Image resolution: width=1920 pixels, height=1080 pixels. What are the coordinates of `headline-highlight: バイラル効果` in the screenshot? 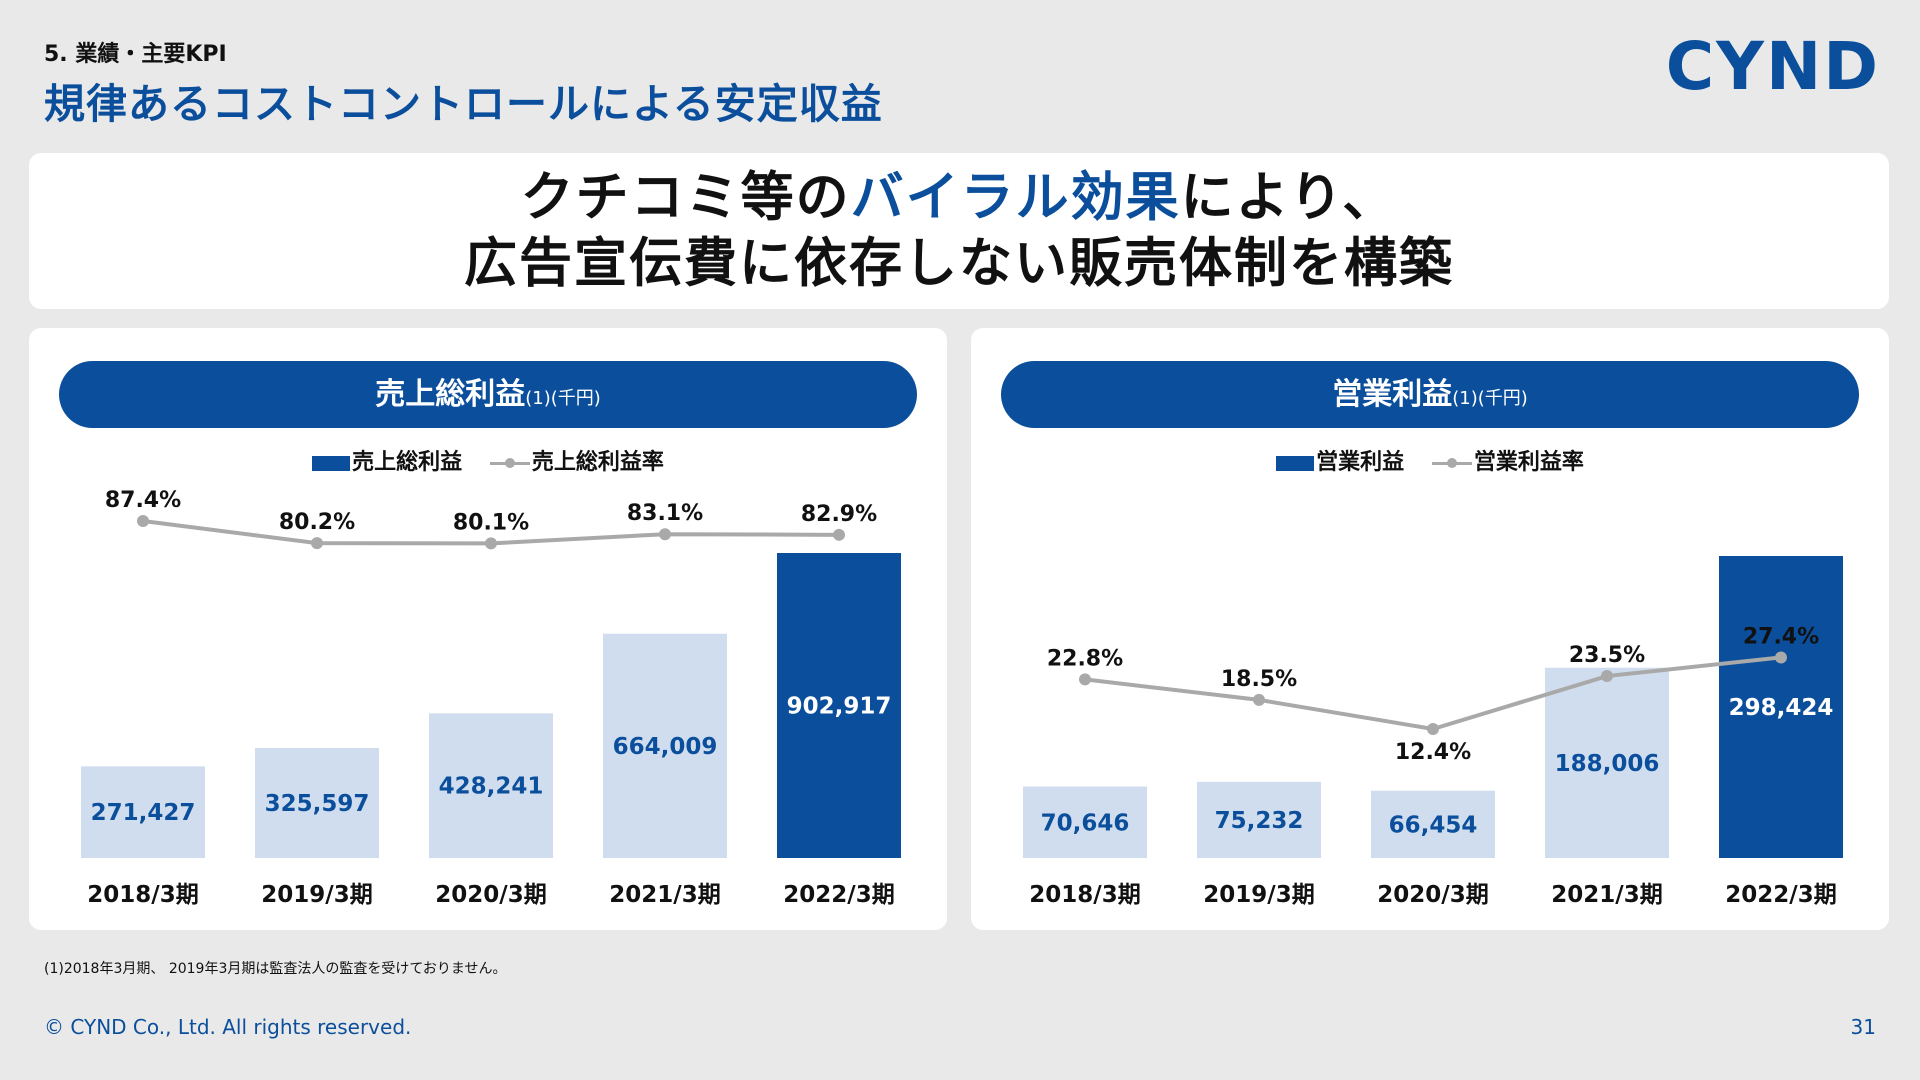 It's located at (1015, 197).